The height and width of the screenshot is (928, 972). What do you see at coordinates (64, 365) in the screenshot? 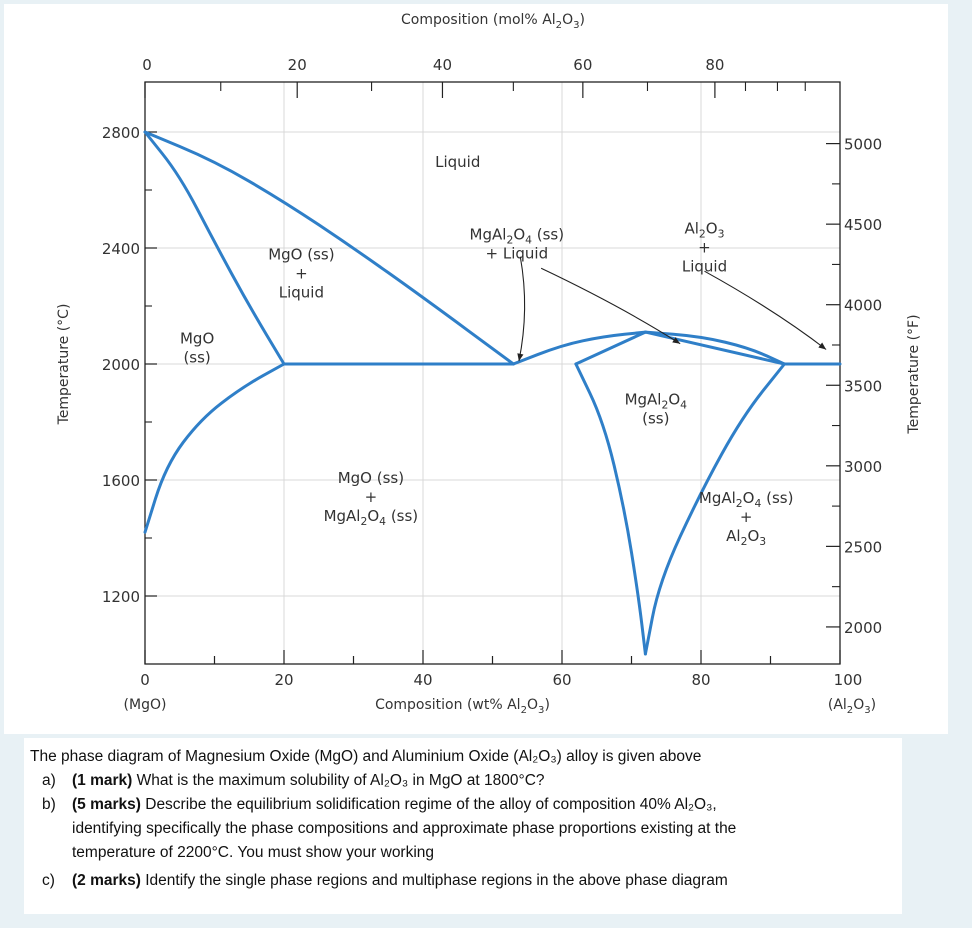
I see `y-axis-title: Temperature (°C)` at bounding box center [64, 365].